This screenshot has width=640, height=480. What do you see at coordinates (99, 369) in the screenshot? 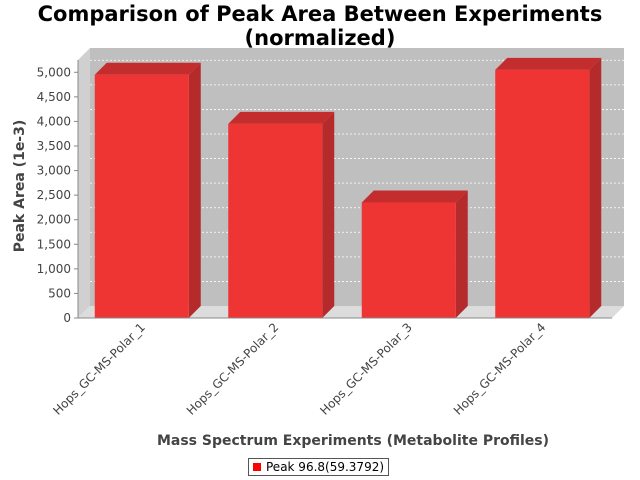
I see `x-tick-label: Hops_GC-MS-Polar_1` at bounding box center [99, 369].